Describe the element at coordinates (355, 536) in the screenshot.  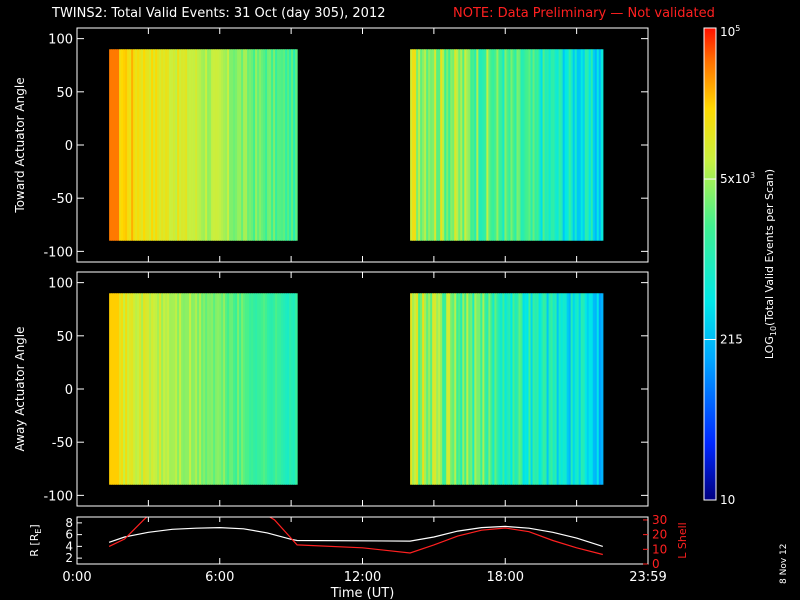
I see `l-shell-line` at that location.